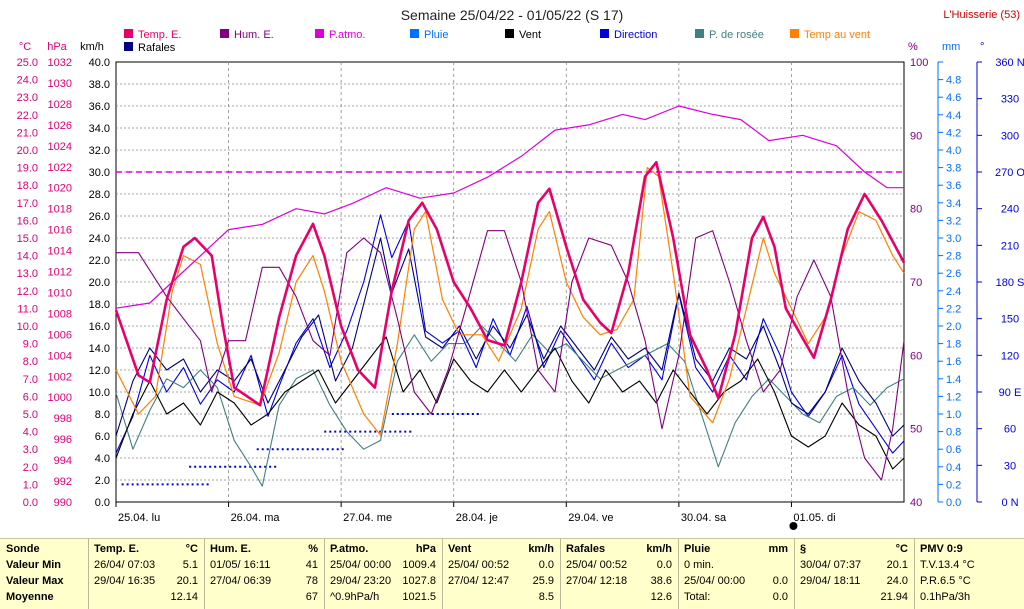 The height and width of the screenshot is (609, 1024). What do you see at coordinates (953, 485) in the screenshot?
I see `rain-axis-tick: 0.2` at bounding box center [953, 485].